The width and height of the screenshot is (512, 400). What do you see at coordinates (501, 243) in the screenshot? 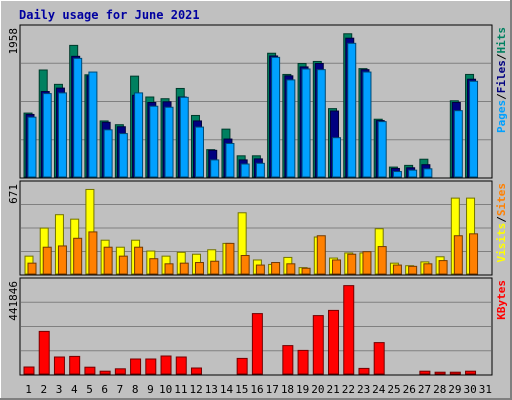
I see `legend-item-visits: Visits` at bounding box center [501, 243].